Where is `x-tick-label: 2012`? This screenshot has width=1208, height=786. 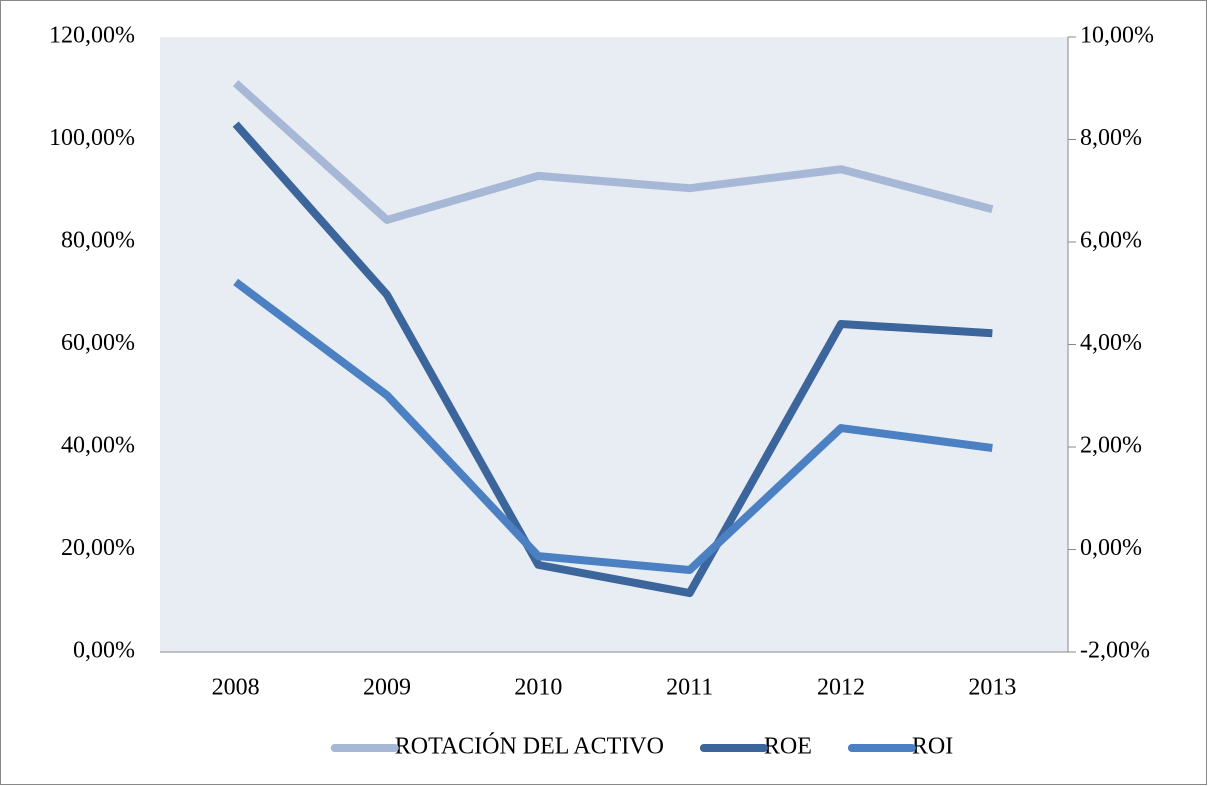 x-tick-label: 2012 is located at coordinates (841, 688).